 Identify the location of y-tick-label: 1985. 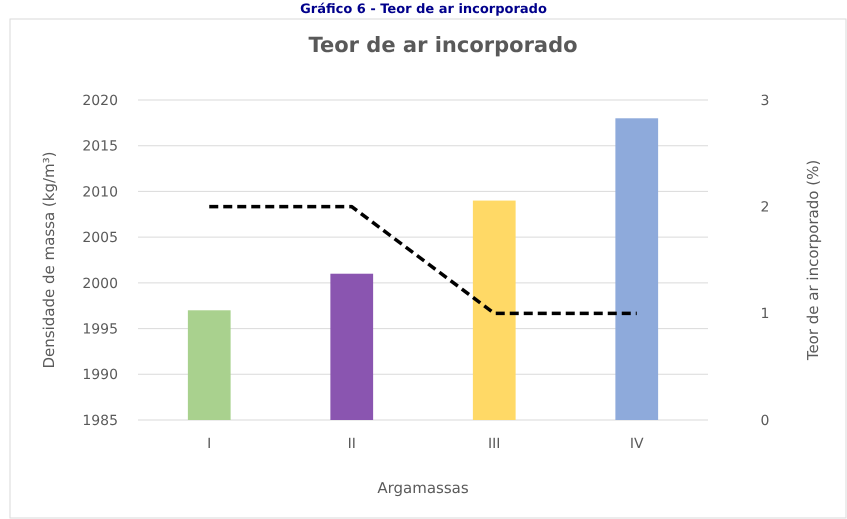
(100, 420).